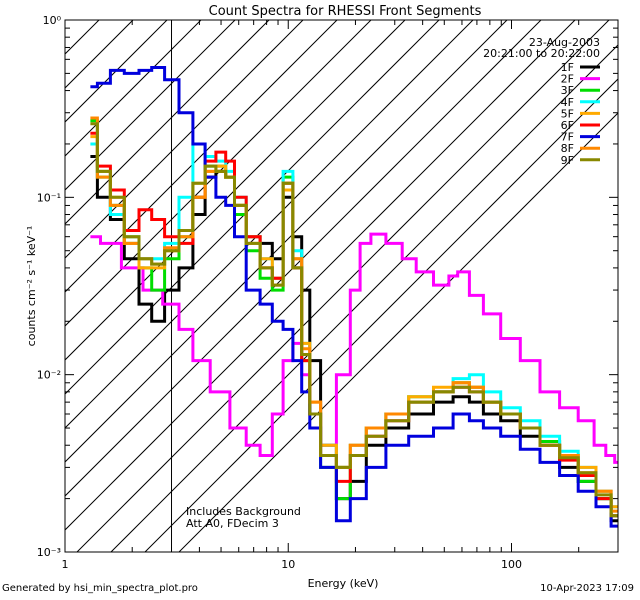 This screenshot has height=600, width=640. Describe the element at coordinates (567, 79) in the screenshot. I see `legend-label-2f: 2F` at that location.